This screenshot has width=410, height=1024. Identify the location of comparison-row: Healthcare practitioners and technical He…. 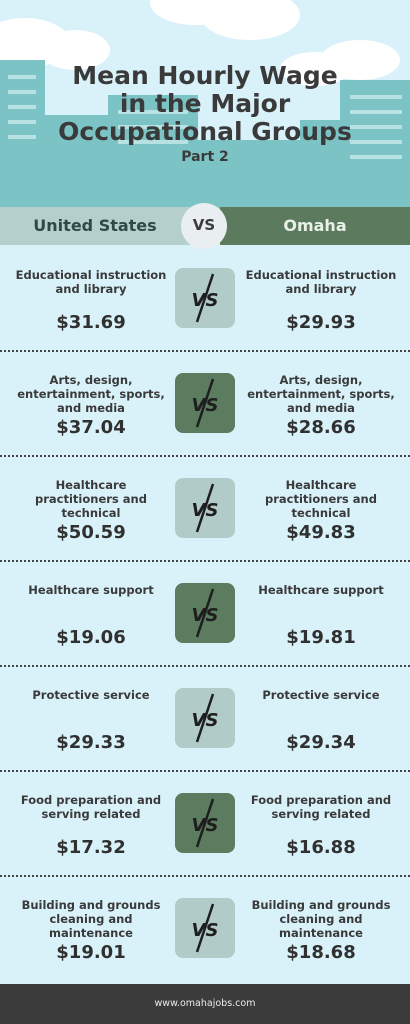
(205, 524).